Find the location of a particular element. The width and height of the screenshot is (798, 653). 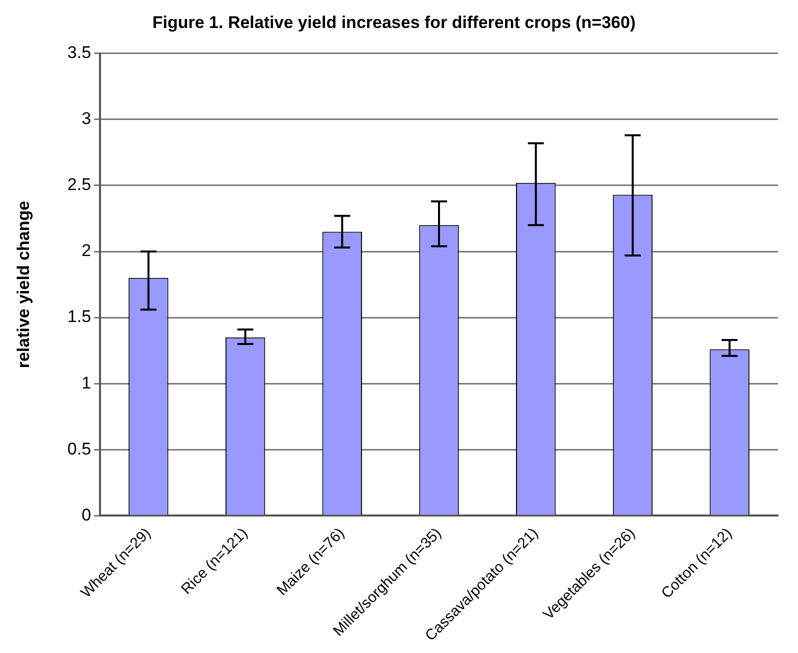

y-axis-title: relative yield change is located at coordinates (23, 284).